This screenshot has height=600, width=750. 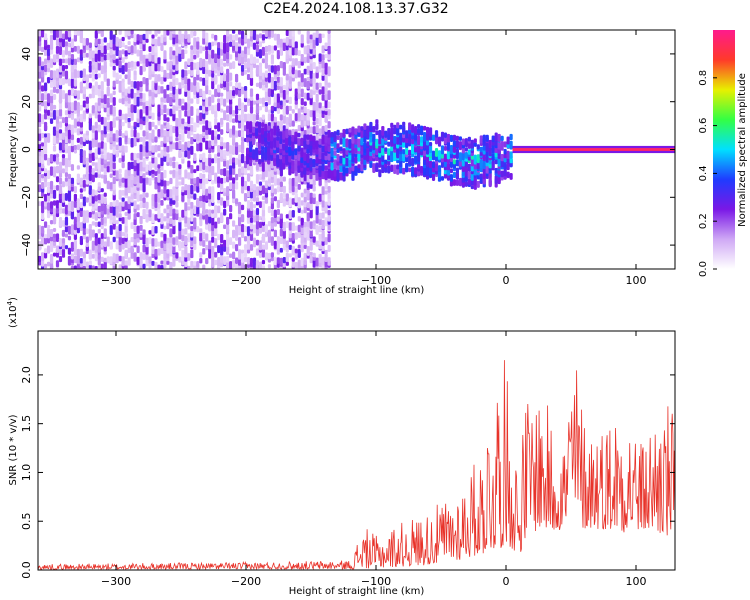 What do you see at coordinates (742, 150) in the screenshot?
I see `colorbar-label: Normalized spectral amplitude` at bounding box center [742, 150].